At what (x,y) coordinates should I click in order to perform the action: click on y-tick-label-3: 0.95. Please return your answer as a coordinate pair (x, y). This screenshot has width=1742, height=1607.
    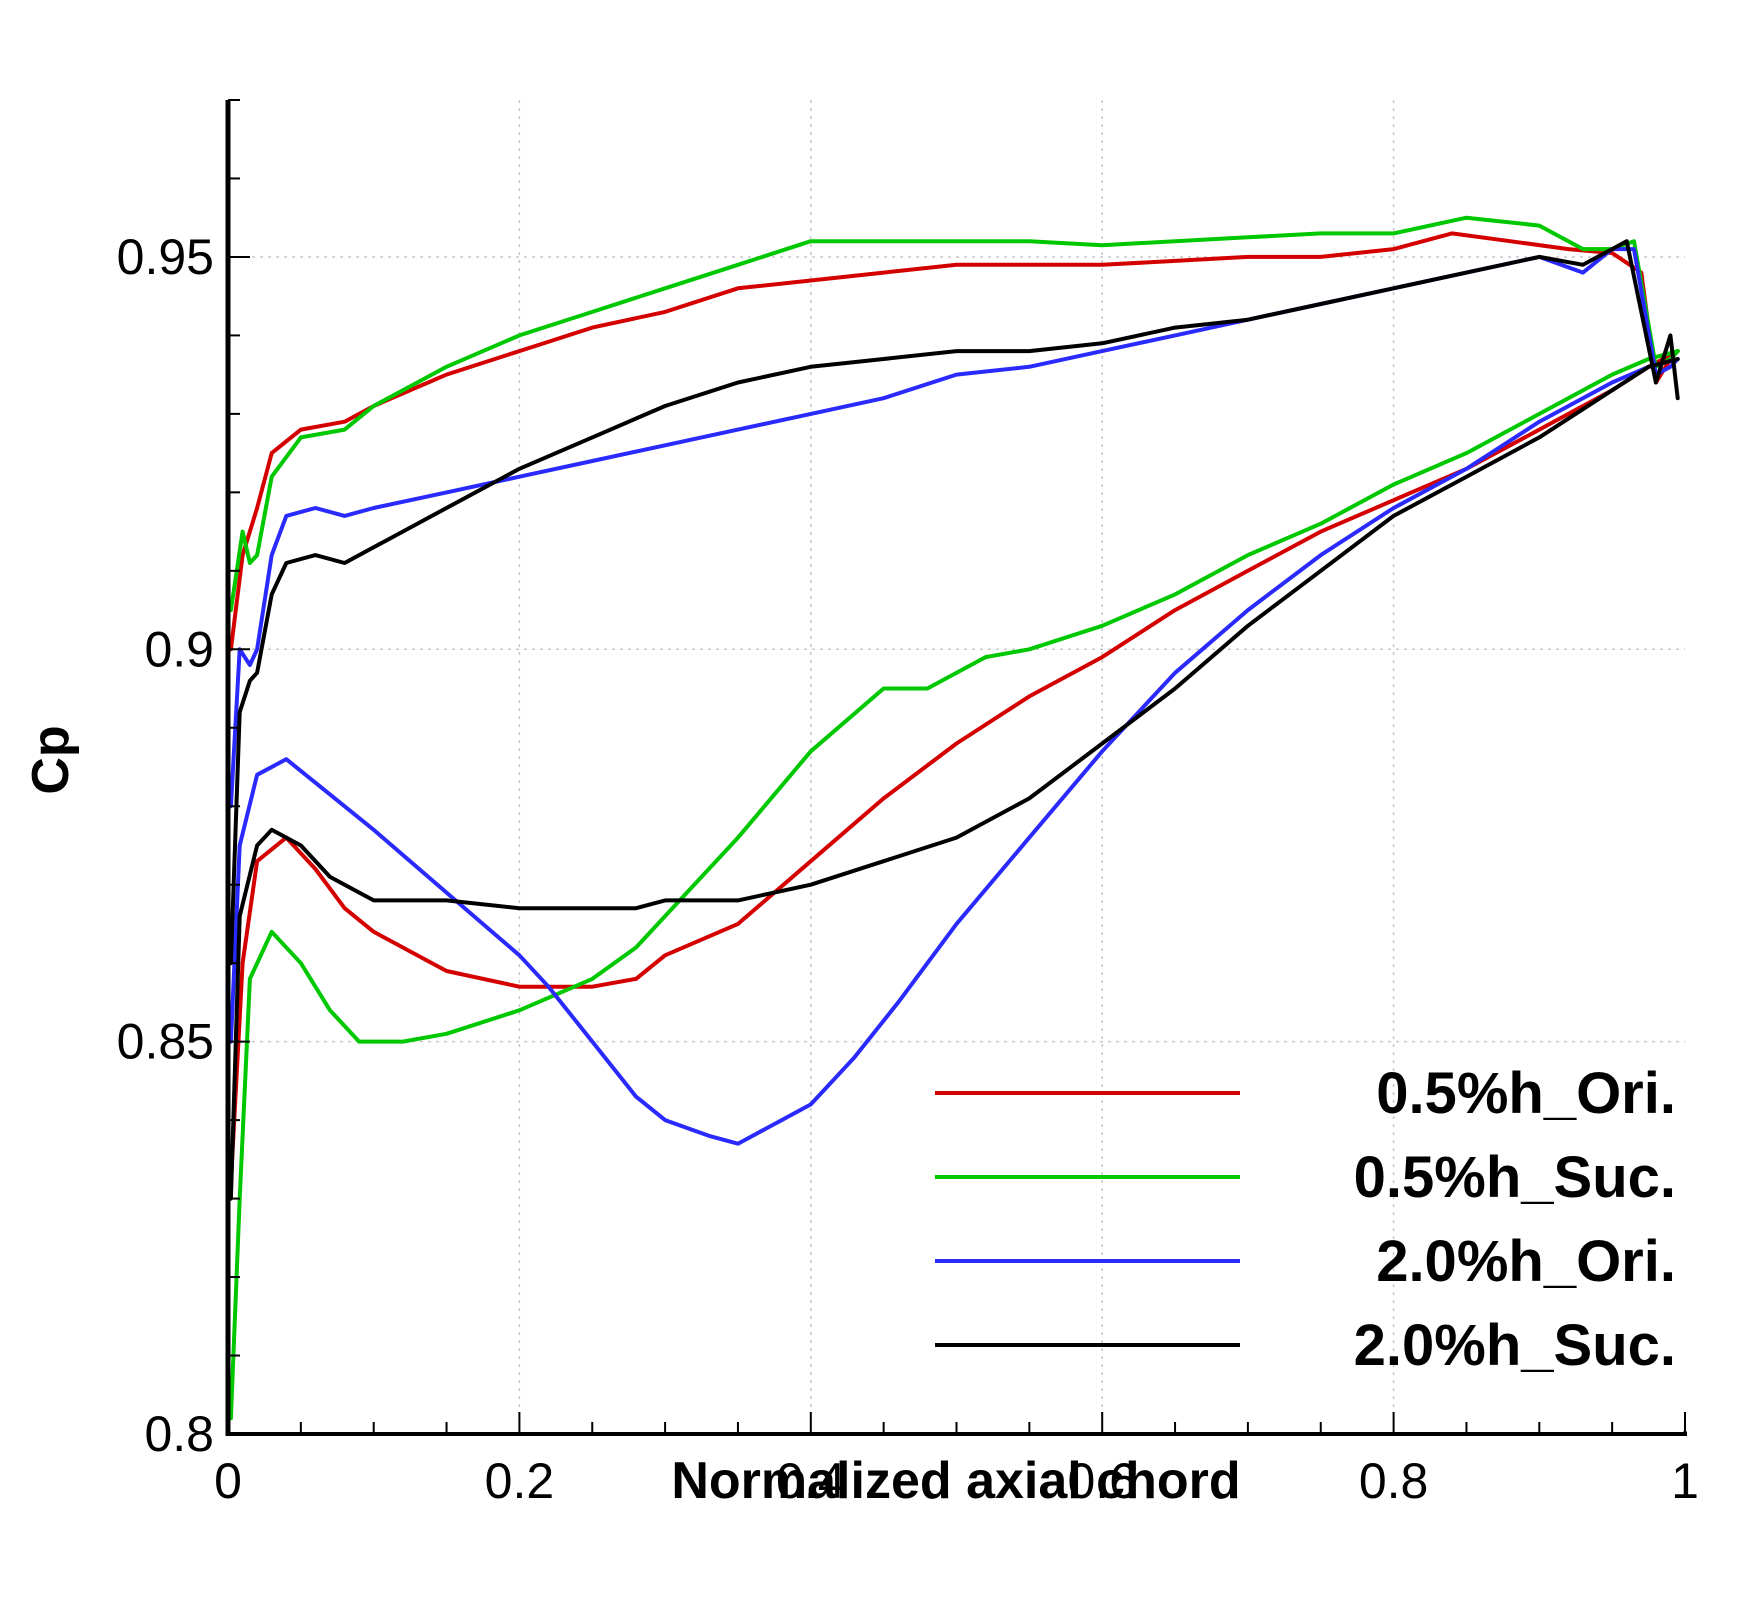
    Looking at the image, I should click on (165, 257).